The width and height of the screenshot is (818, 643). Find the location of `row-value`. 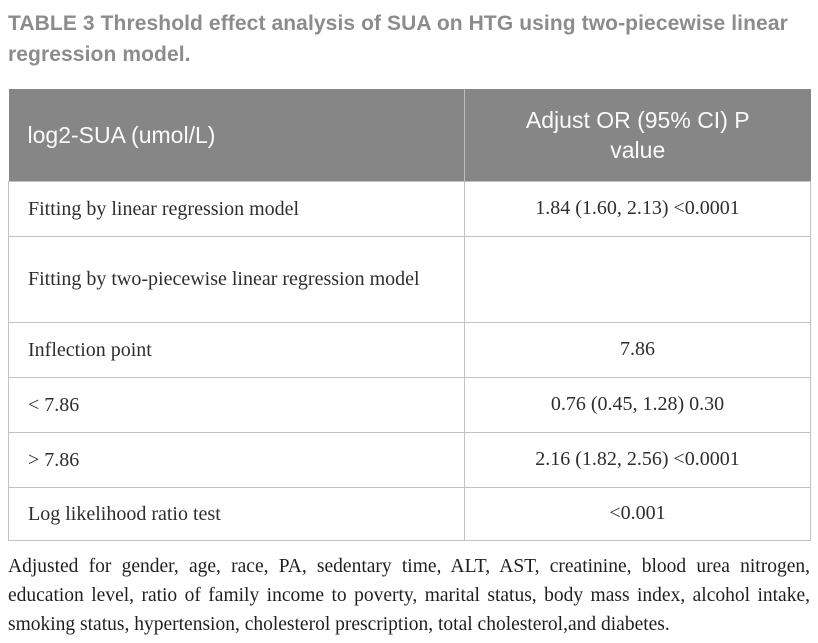

row-value is located at coordinates (637, 279).